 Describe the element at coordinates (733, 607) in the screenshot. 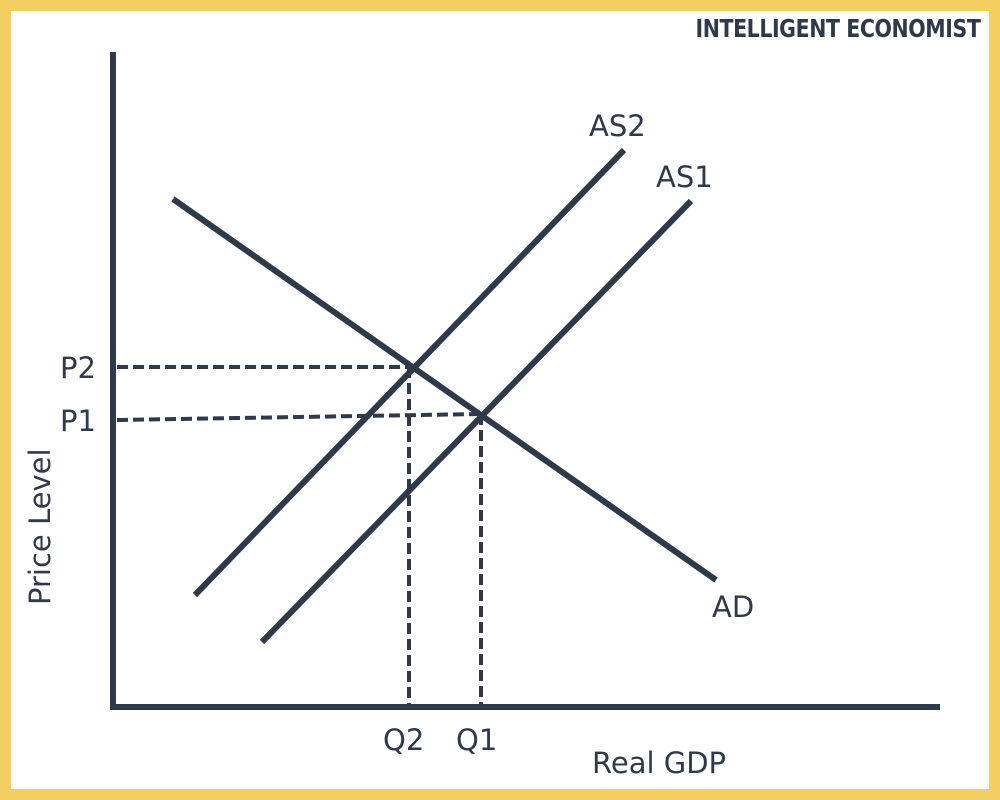

I see `ad-label: AD` at that location.